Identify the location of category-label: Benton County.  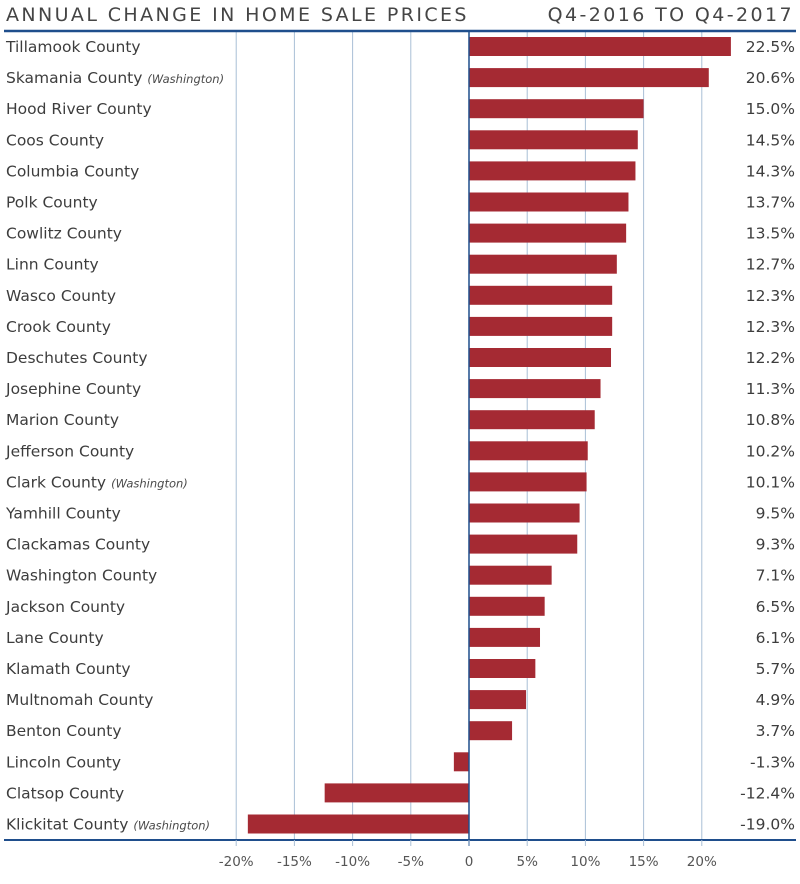
(64, 731).